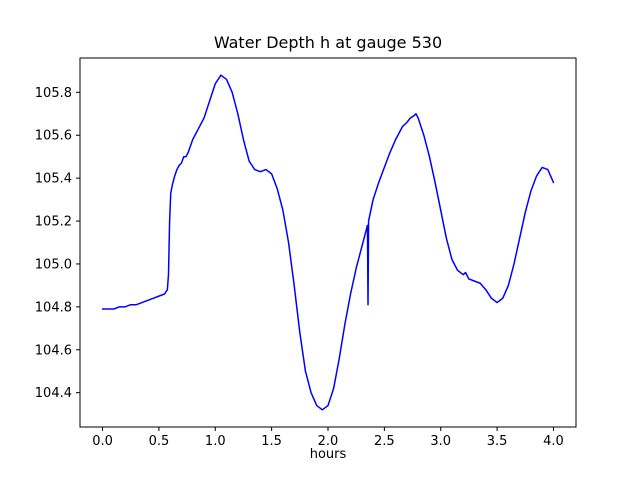  Describe the element at coordinates (53, 179) in the screenshot. I see `y-tick-label: 105.4` at that location.